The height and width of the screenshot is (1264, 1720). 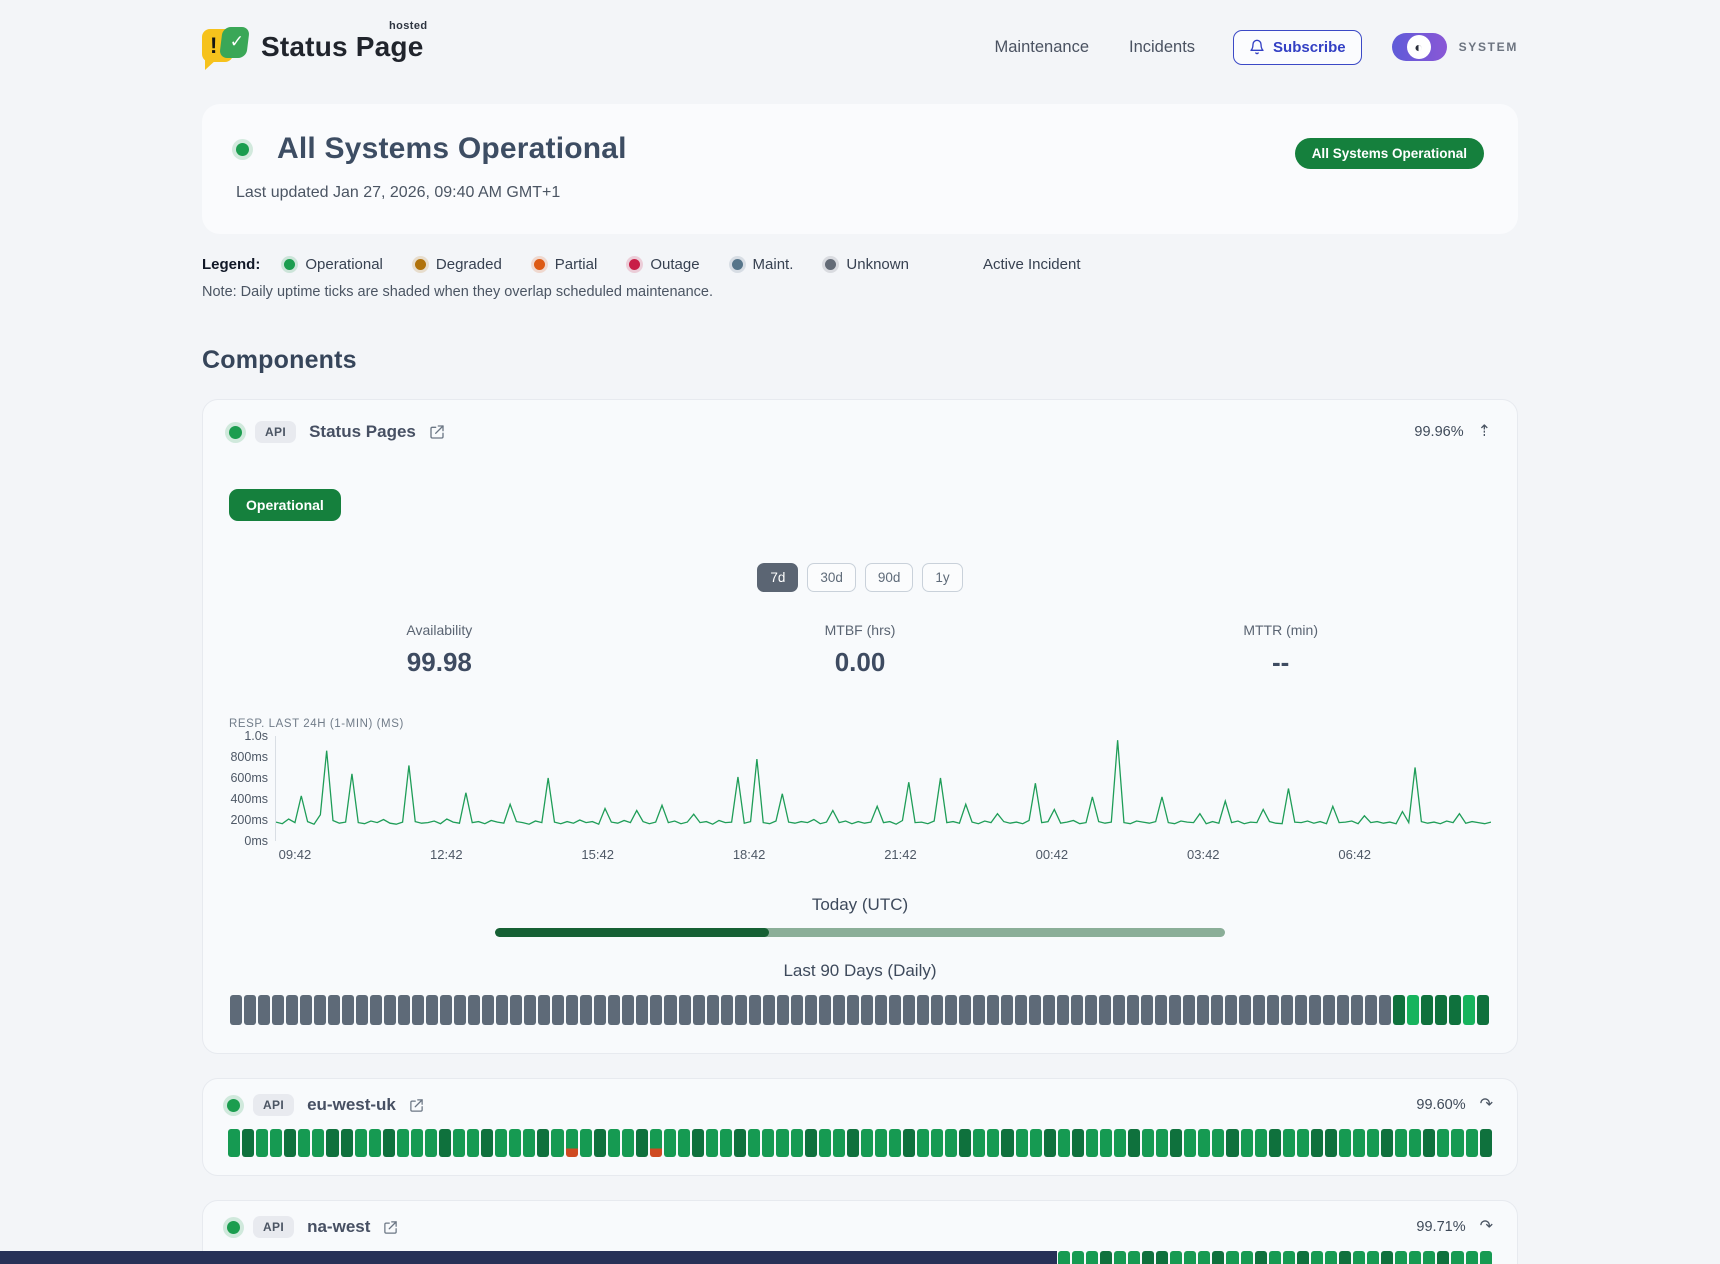 I want to click on range-button-90d: 90d, so click(x=889, y=577).